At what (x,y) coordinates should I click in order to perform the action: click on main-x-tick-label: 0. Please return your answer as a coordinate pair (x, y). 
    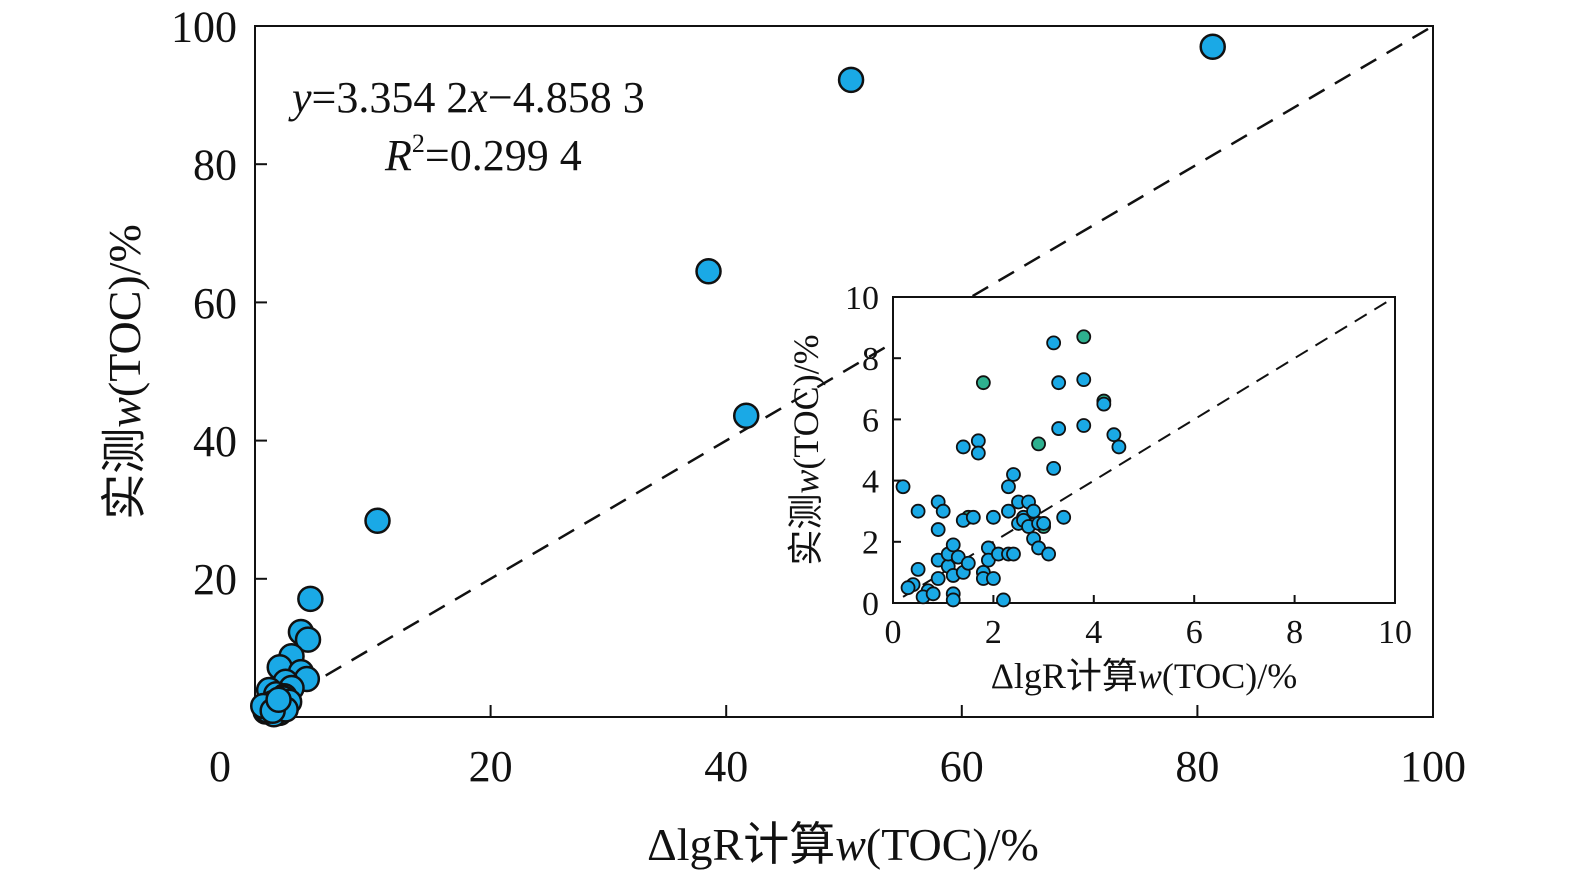
    Looking at the image, I should click on (220, 766).